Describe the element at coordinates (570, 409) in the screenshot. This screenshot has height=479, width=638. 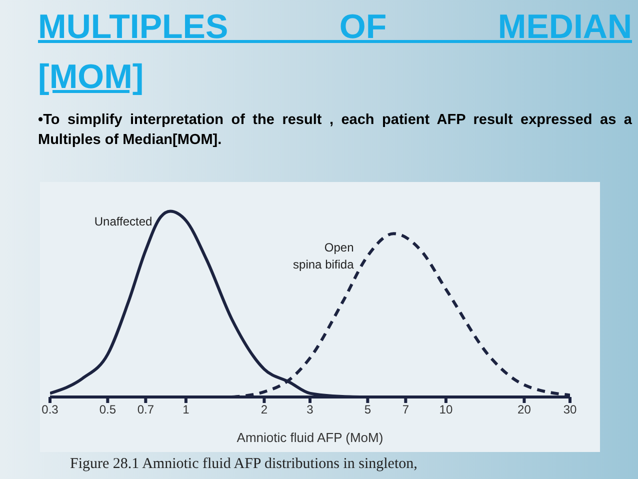
I see `x-tick-label: 30` at that location.